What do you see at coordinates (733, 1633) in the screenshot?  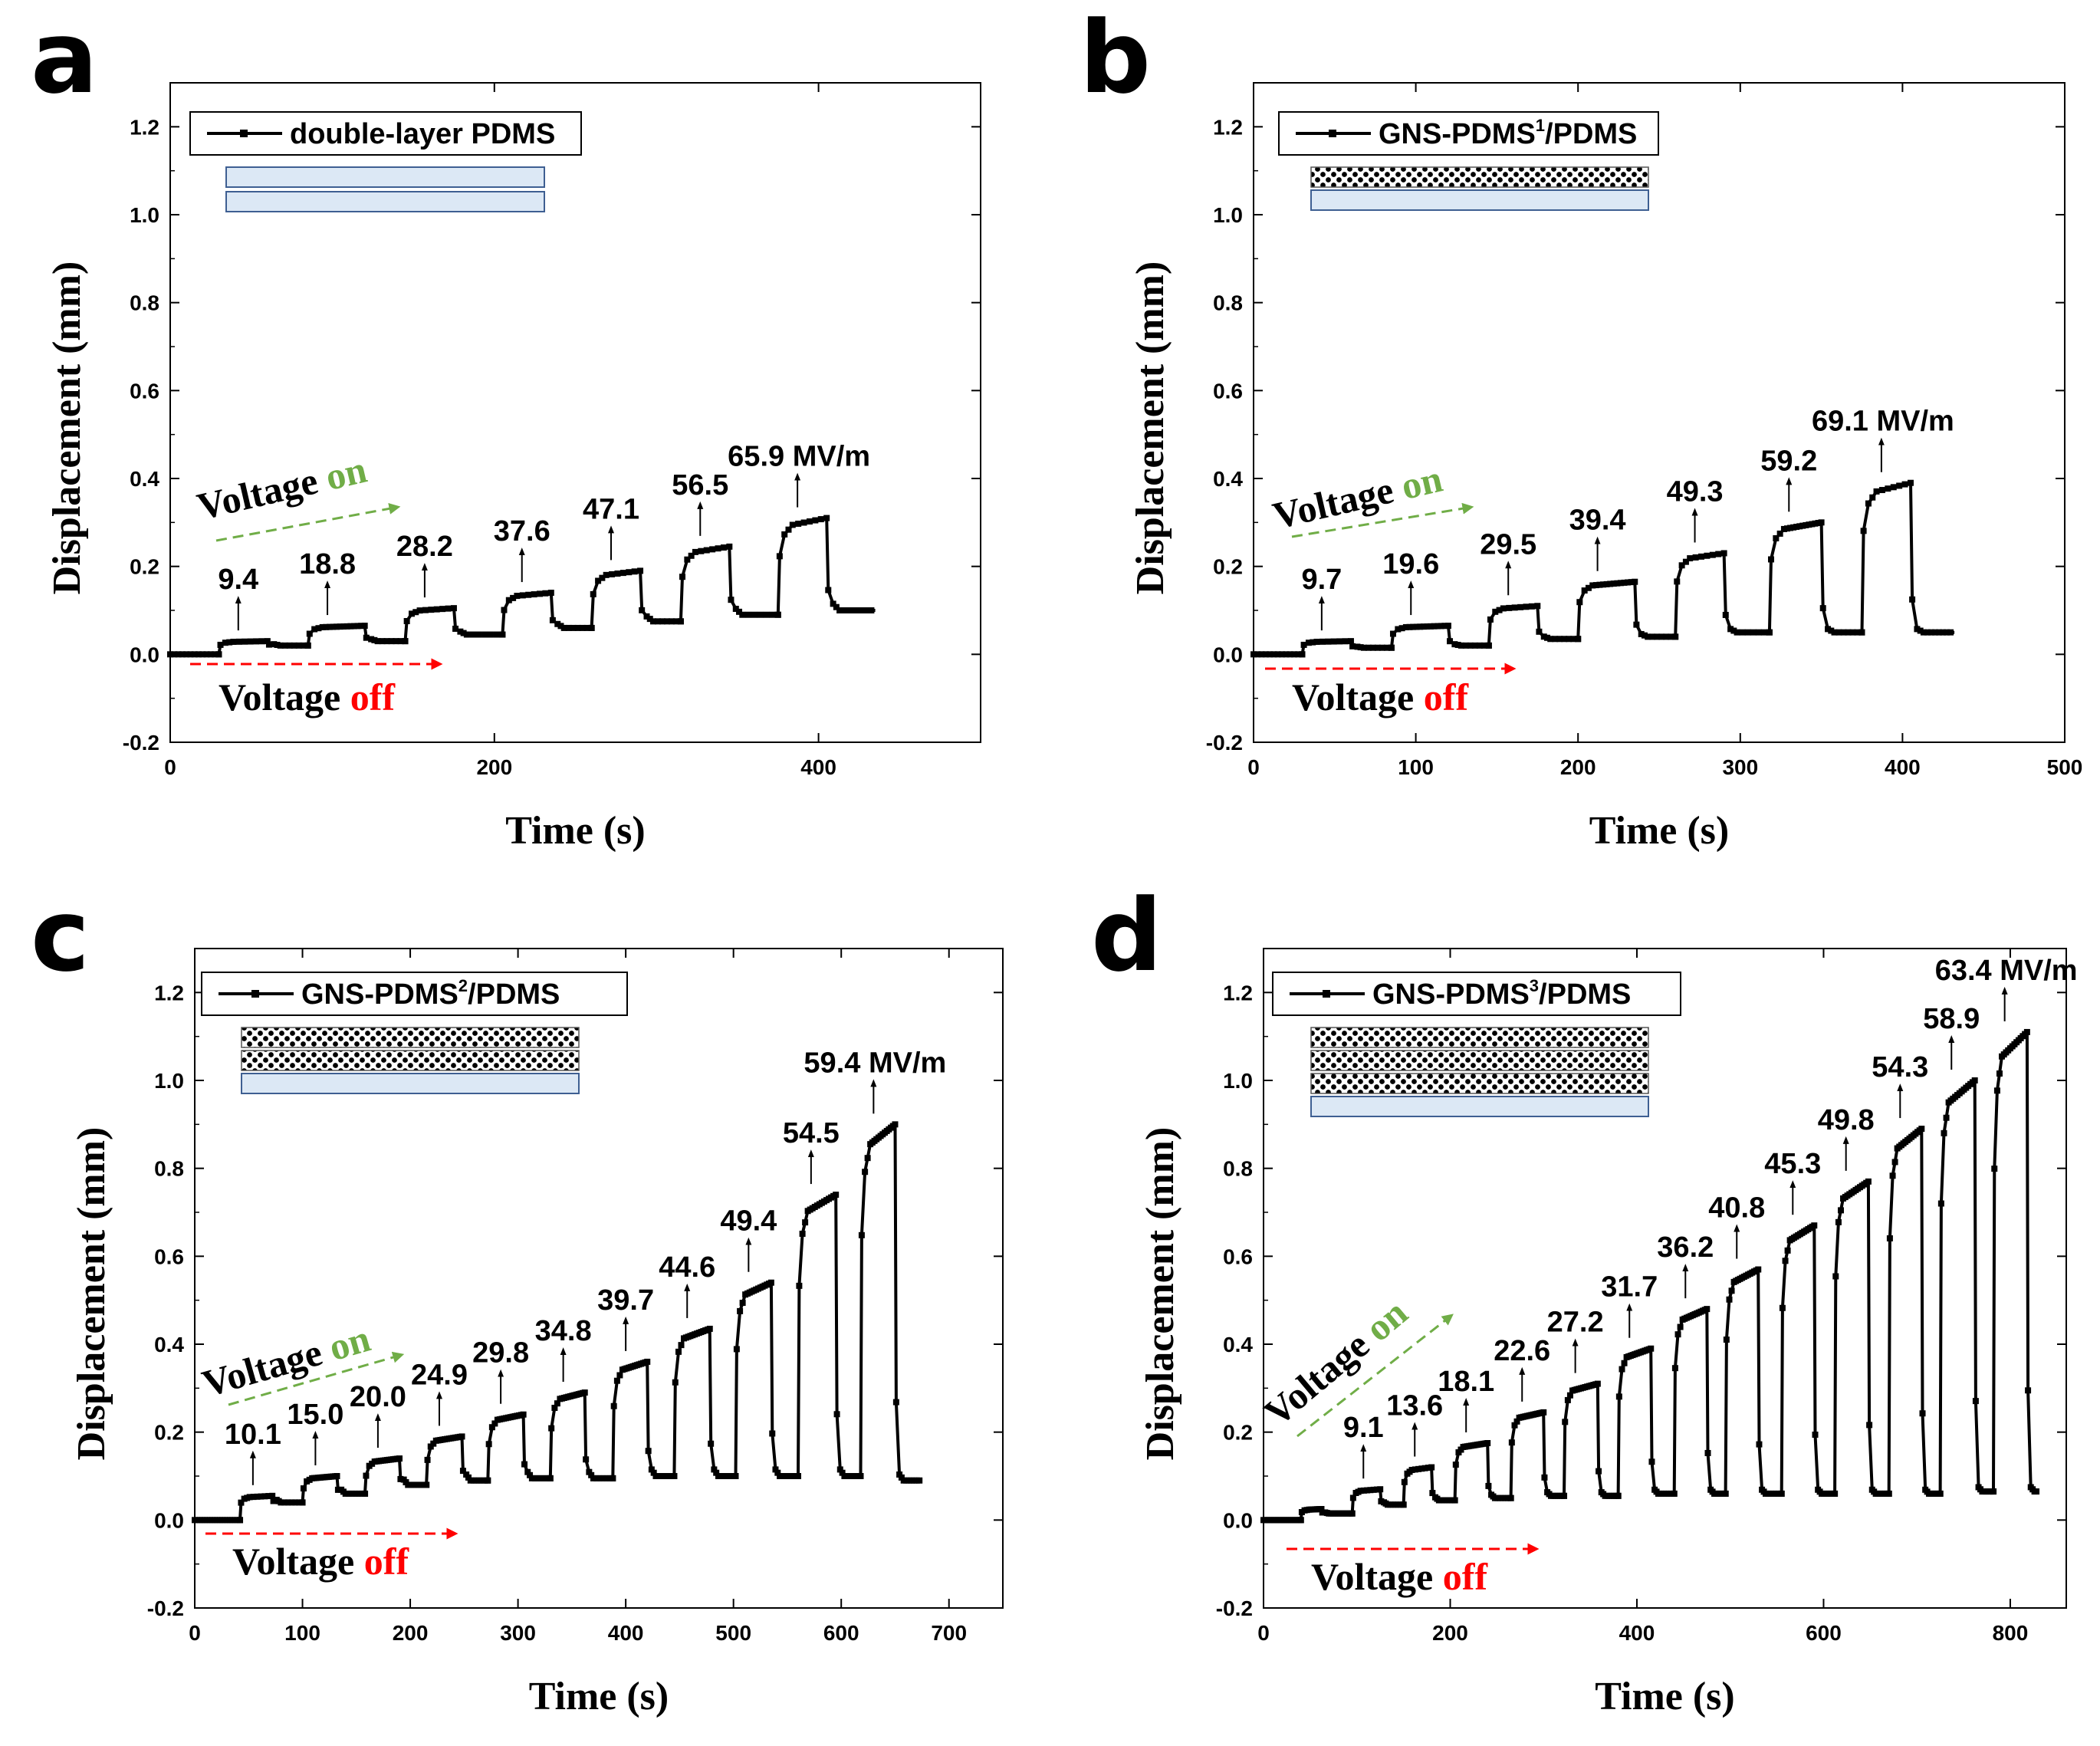 I see `x-tick-label: 500` at bounding box center [733, 1633].